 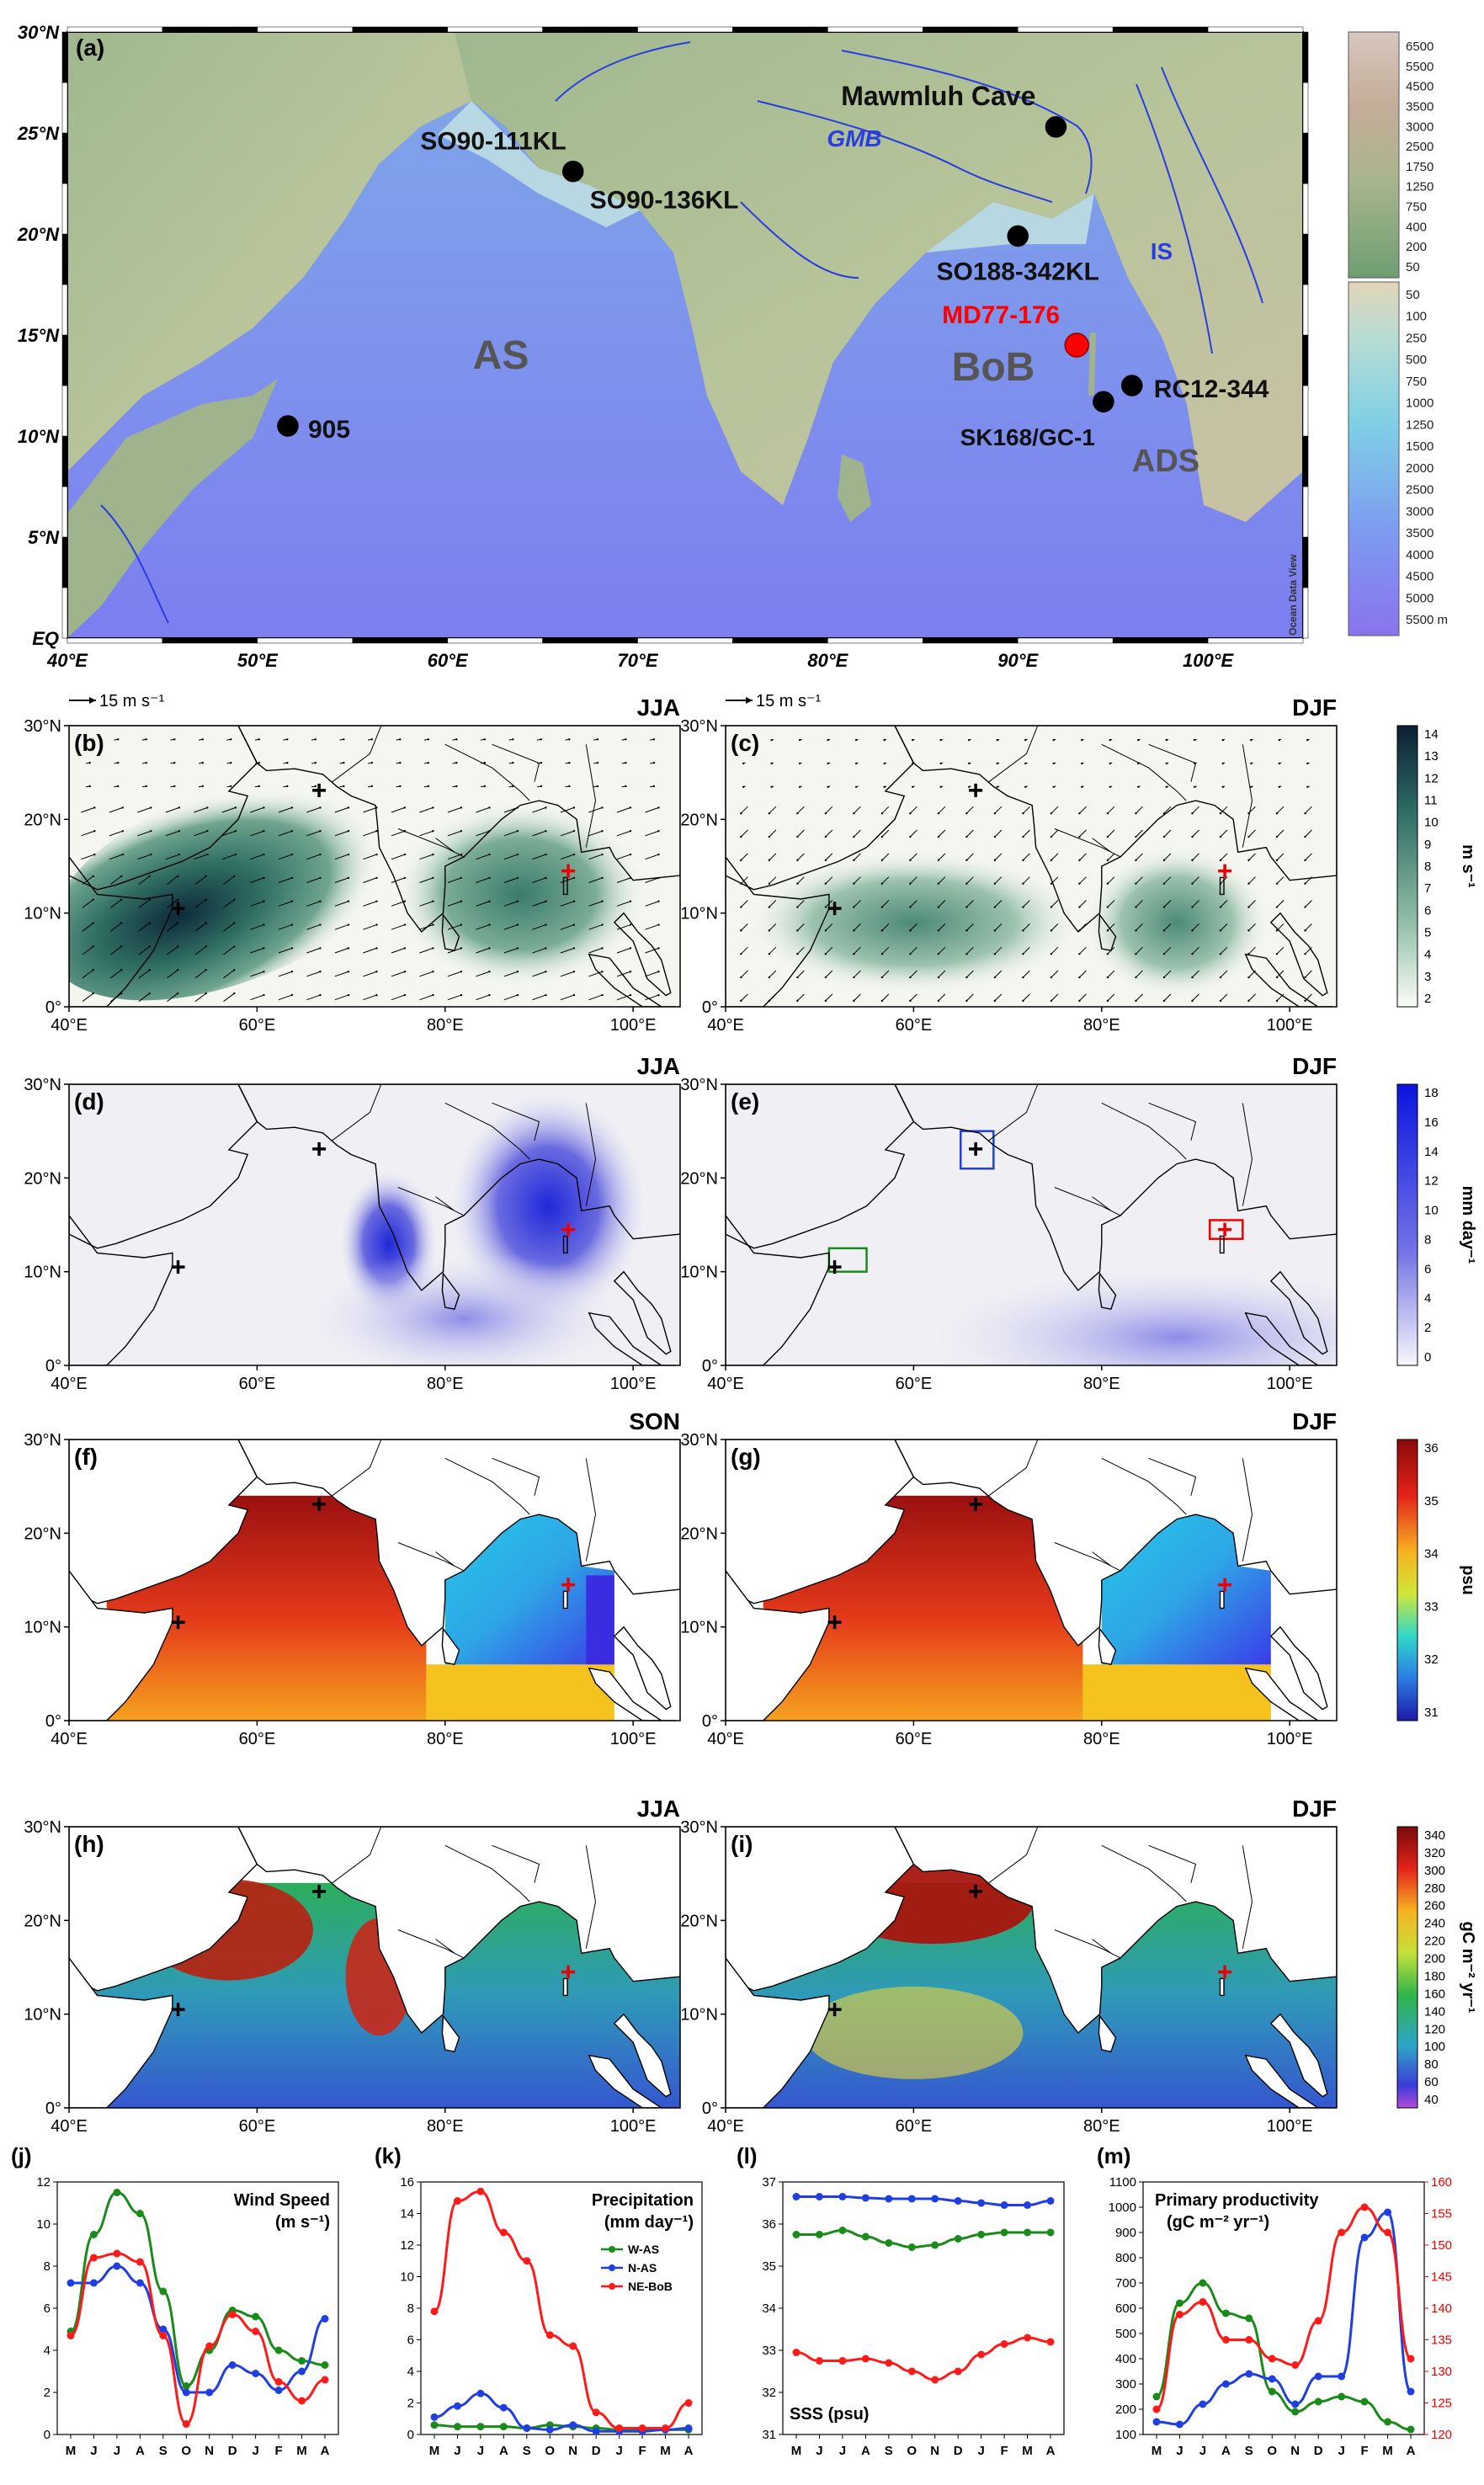 What do you see at coordinates (232, 2451) in the screenshot?
I see `x-tick-label: D` at bounding box center [232, 2451].